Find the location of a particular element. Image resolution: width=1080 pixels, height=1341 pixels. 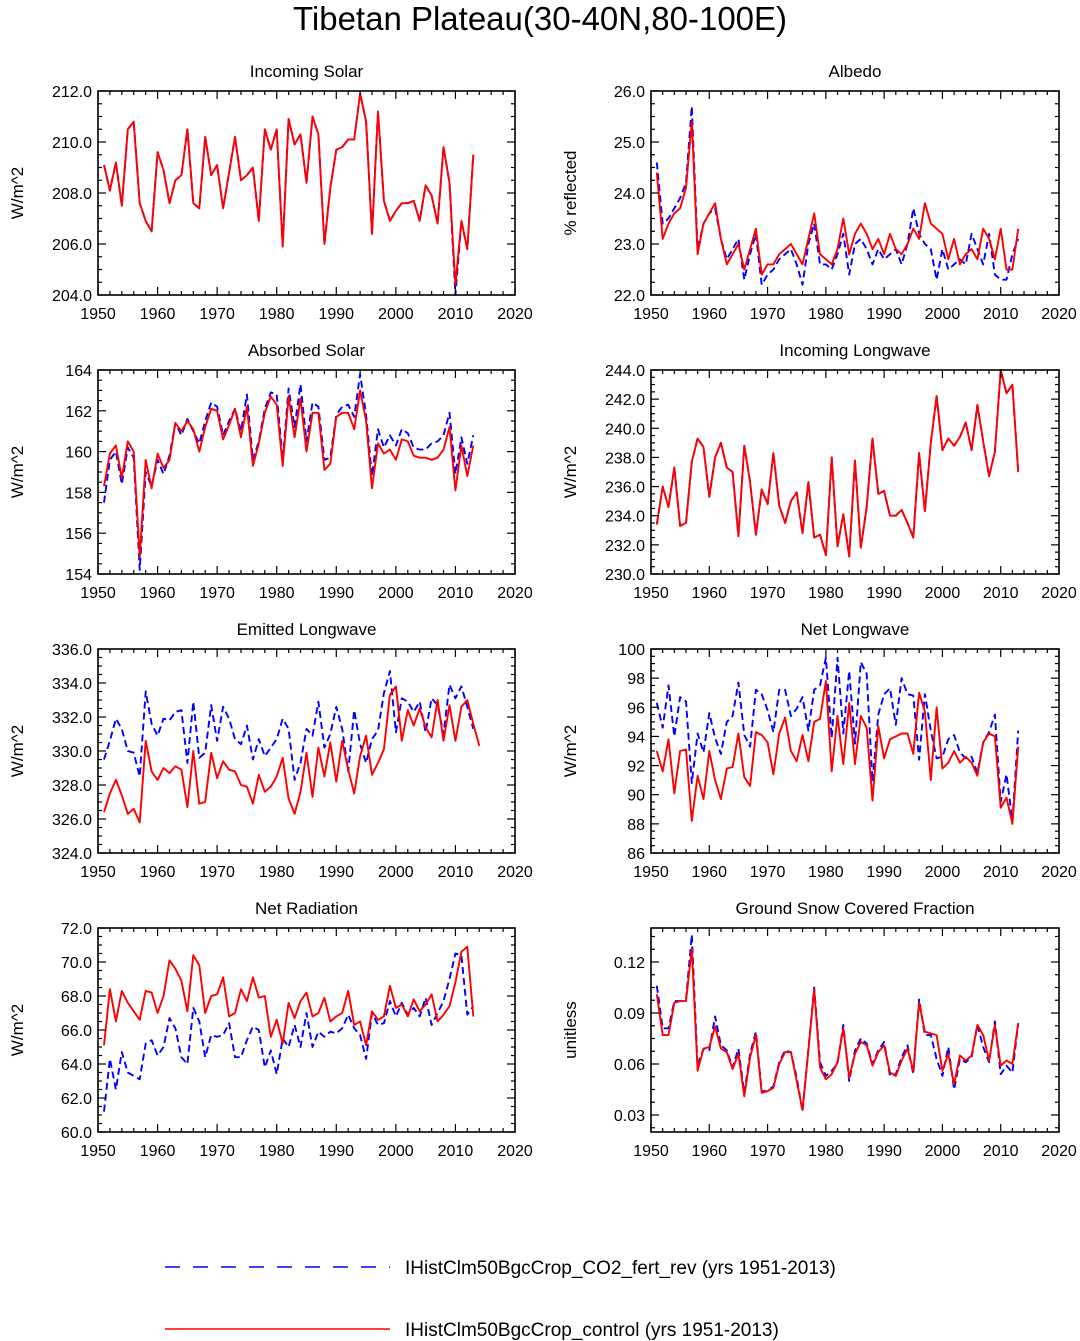

y-tick-label: 90 is located at coordinates (636, 796).